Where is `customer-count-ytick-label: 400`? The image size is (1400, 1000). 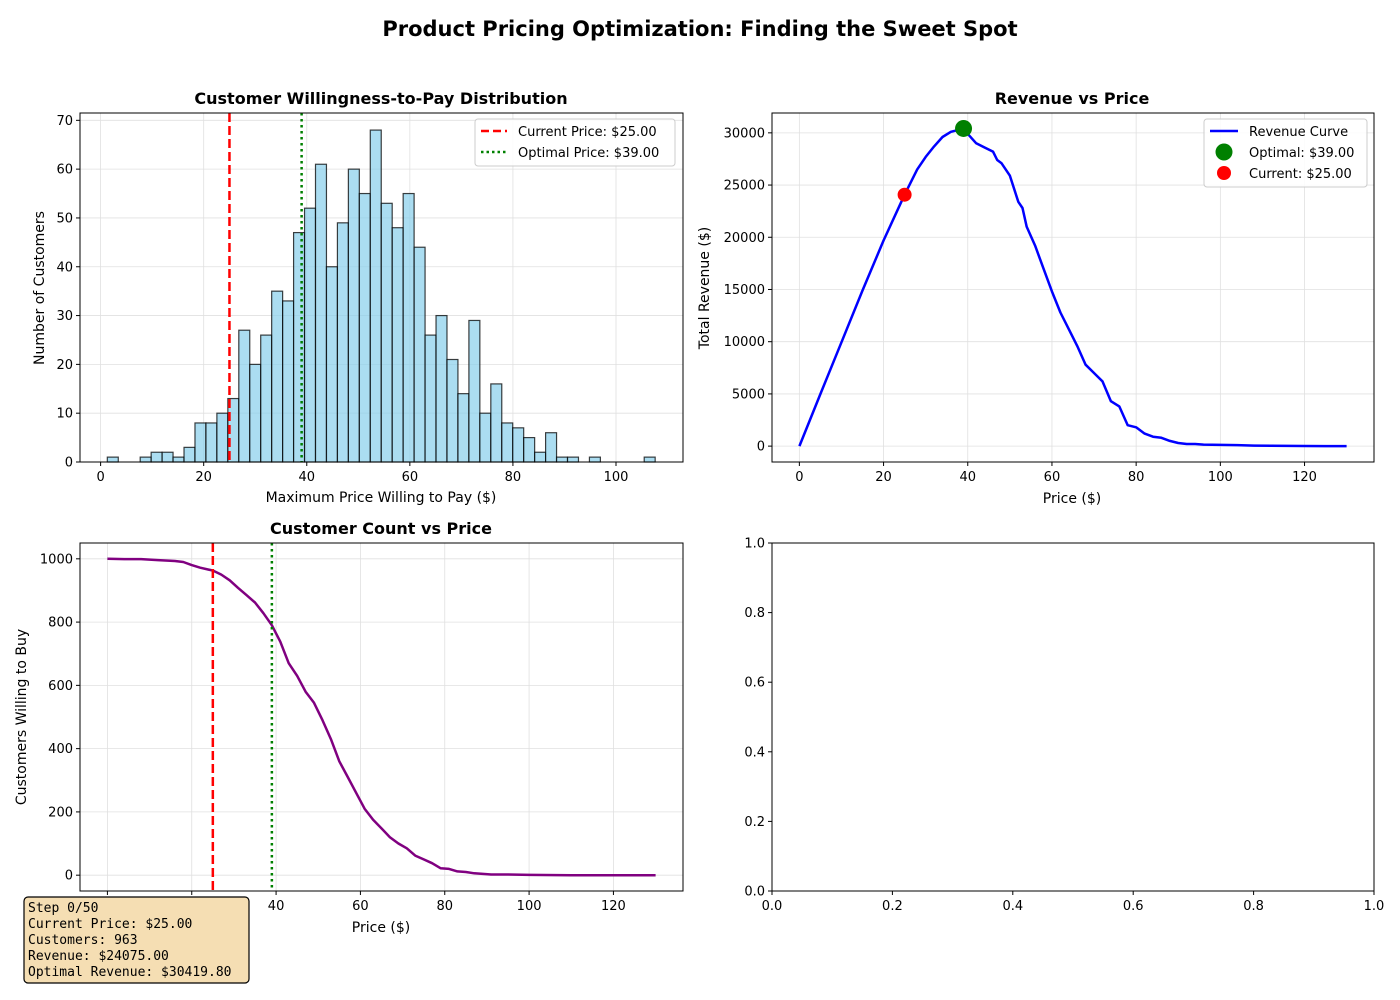
customer-count-ytick-label: 400 is located at coordinates (60, 749).